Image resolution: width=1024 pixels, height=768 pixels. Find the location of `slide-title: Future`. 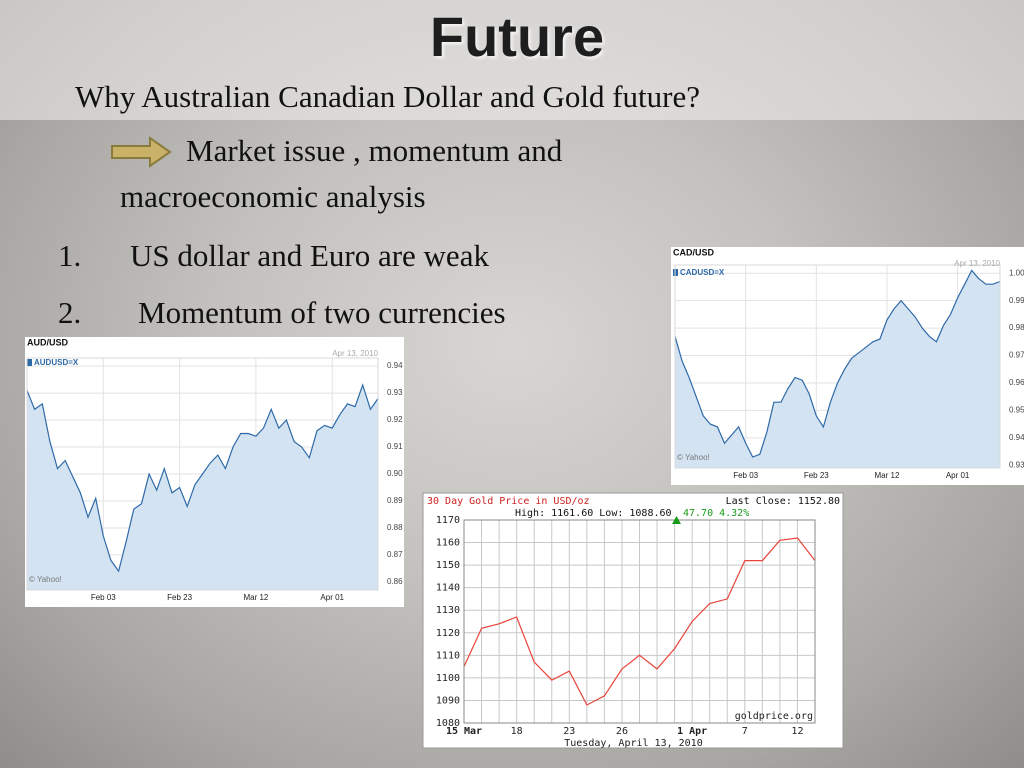

slide-title: Future is located at coordinates (517, 36).